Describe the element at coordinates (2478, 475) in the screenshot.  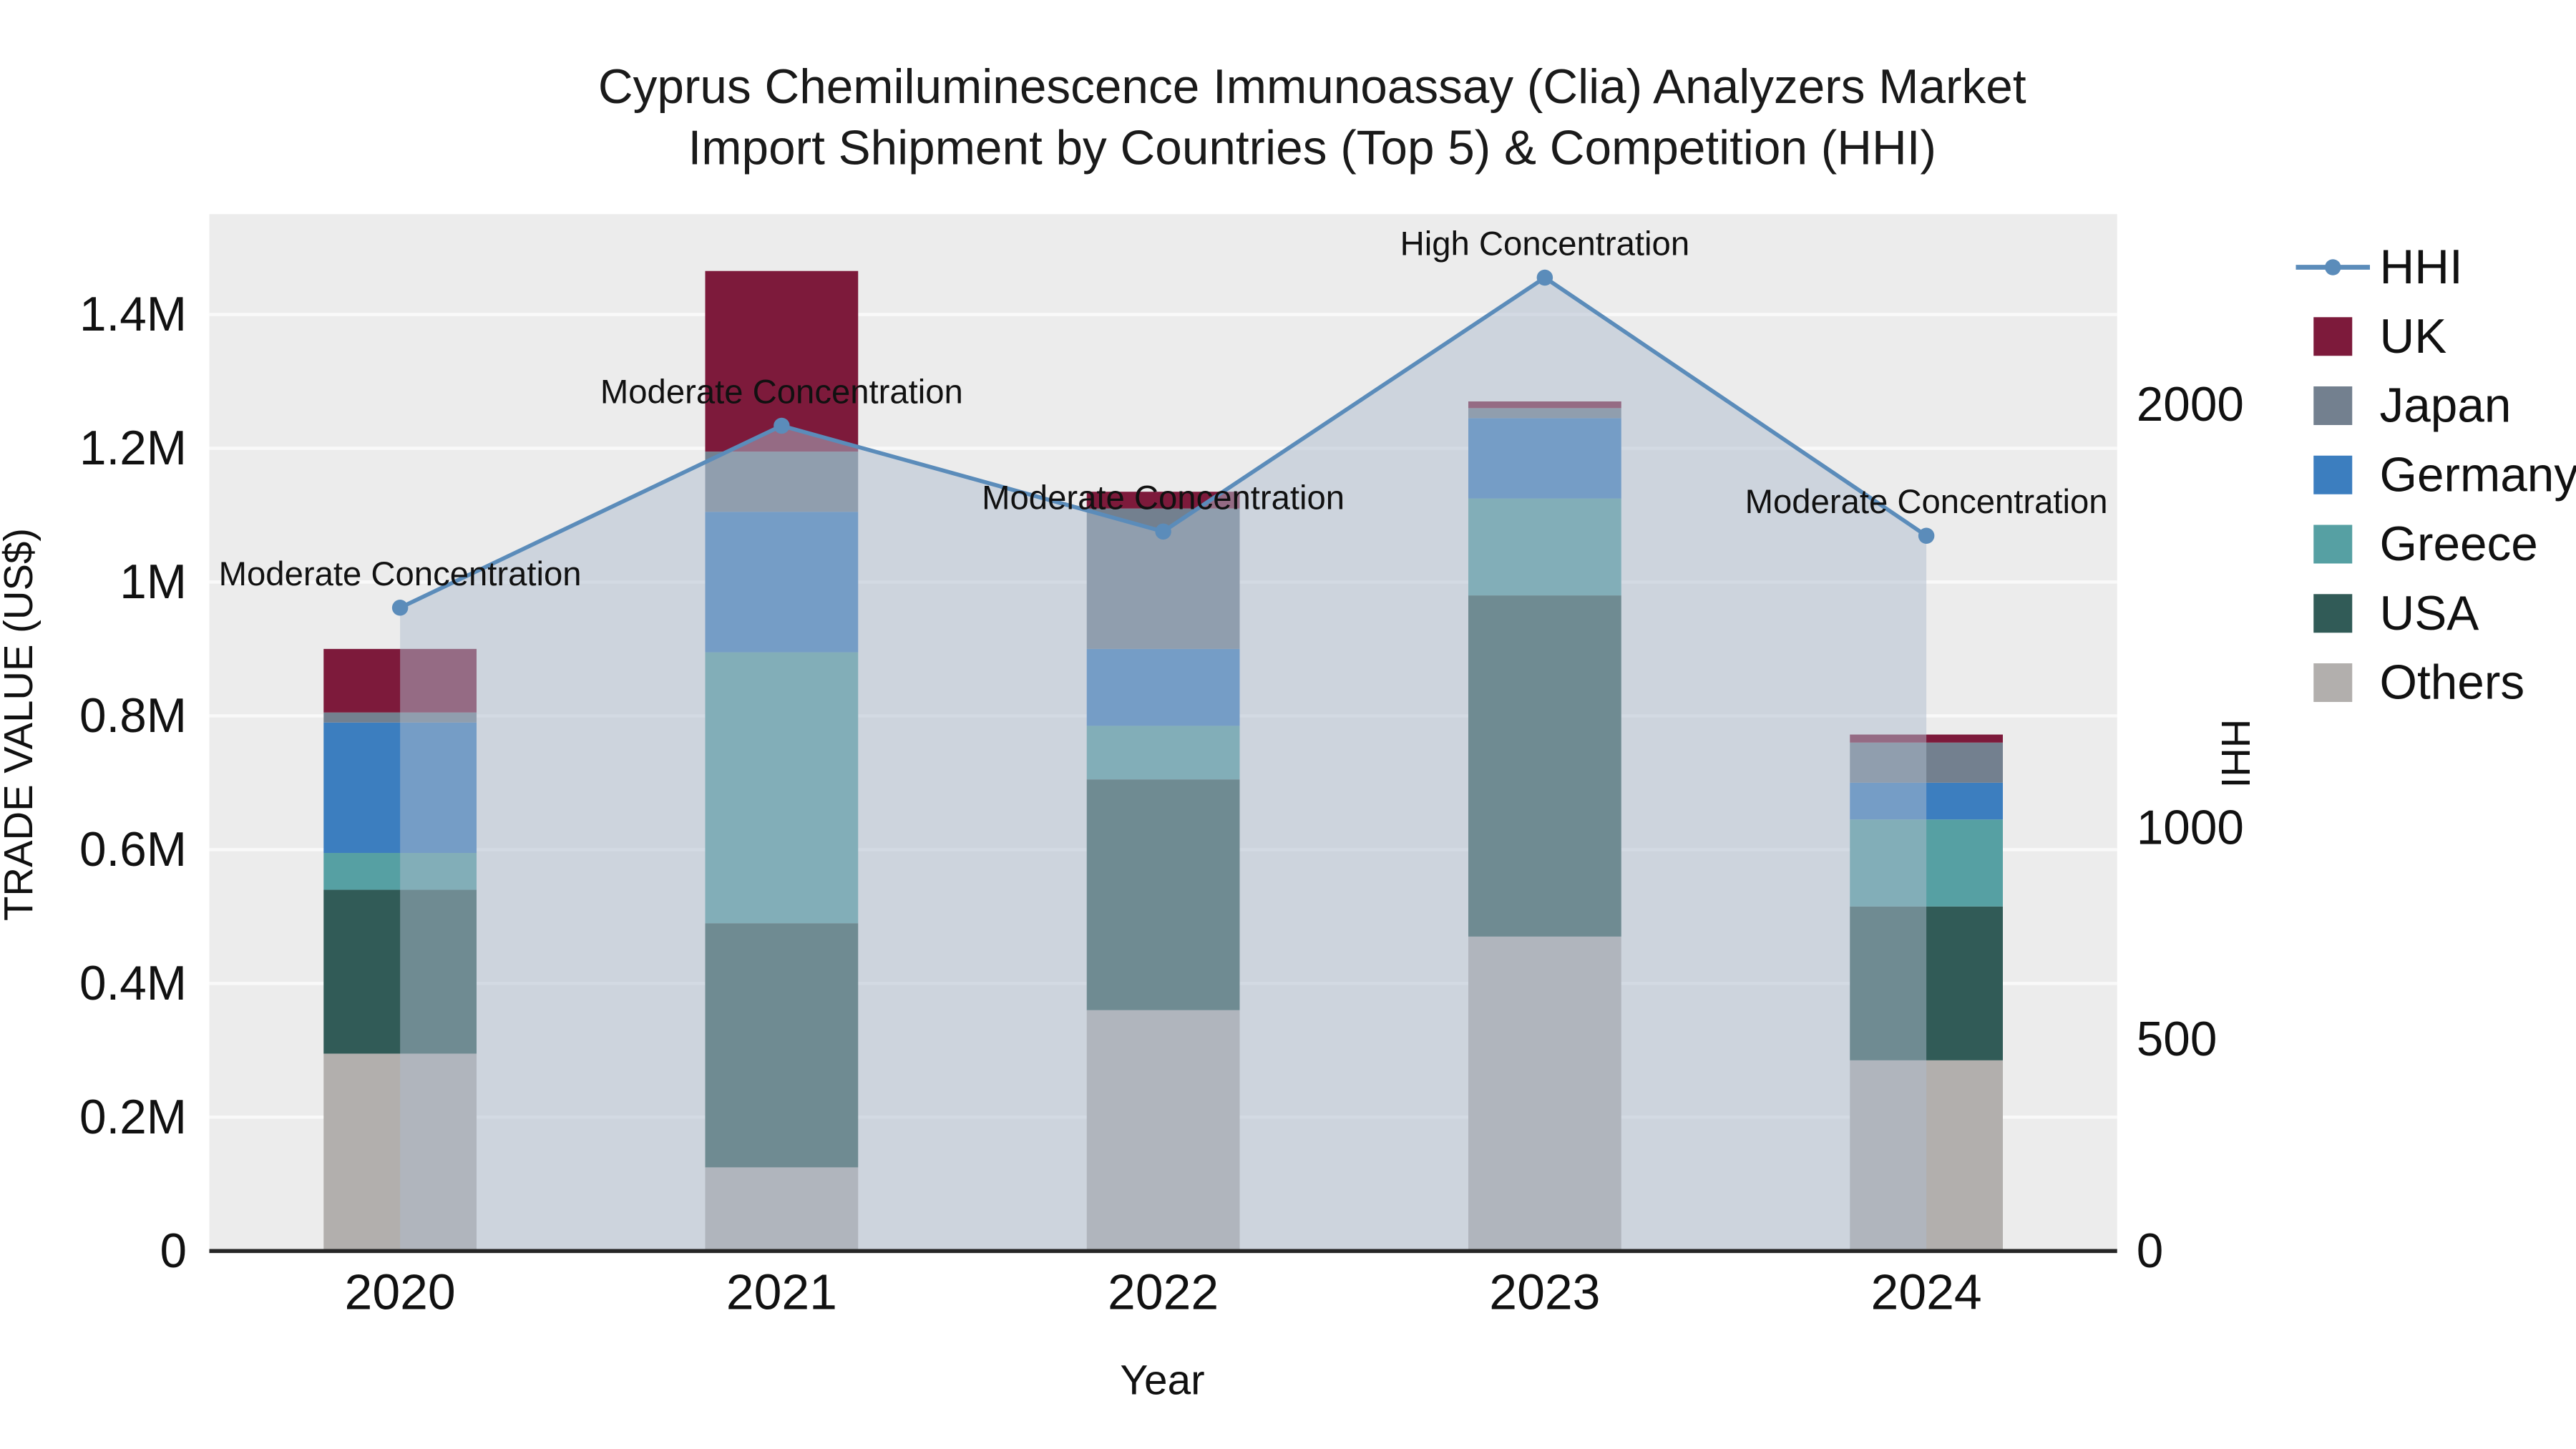
I see `legend-label: Germany` at that location.